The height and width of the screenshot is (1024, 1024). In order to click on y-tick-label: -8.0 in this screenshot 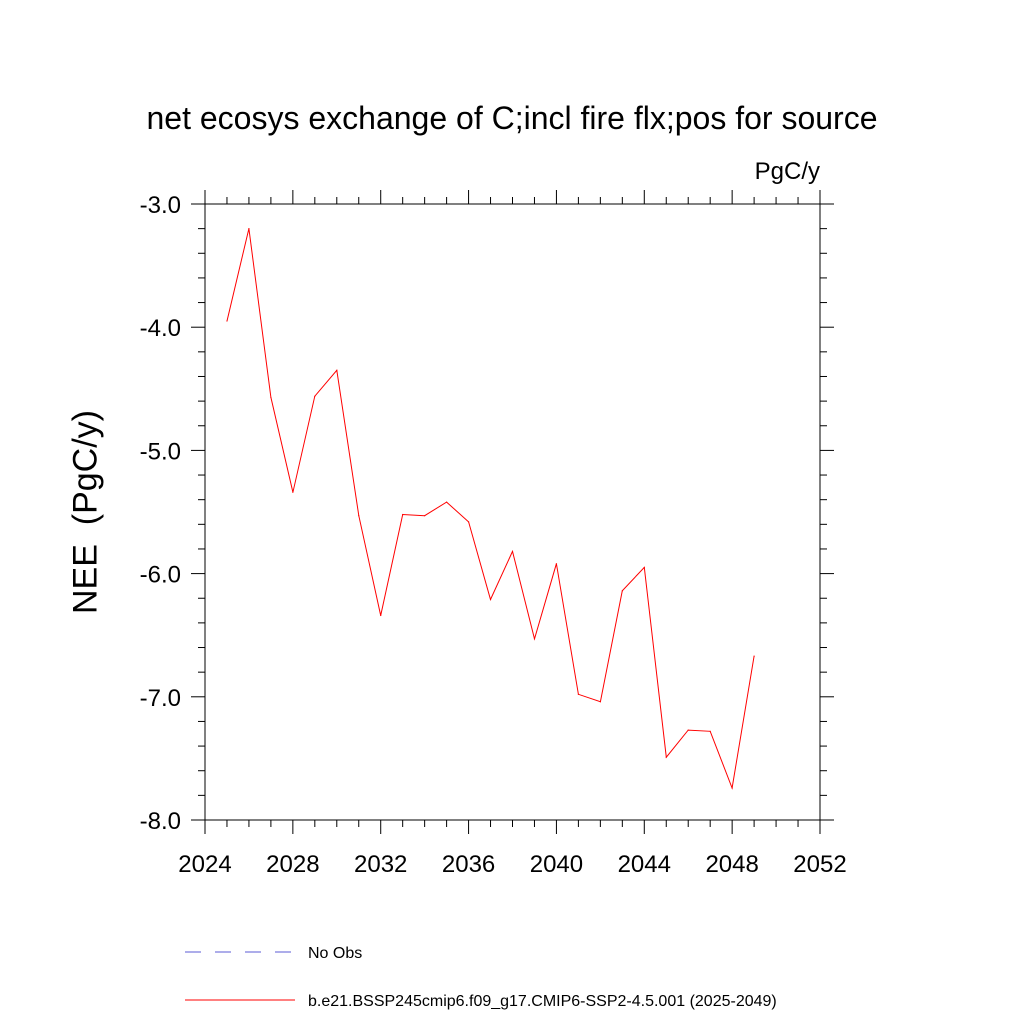, I will do `click(160, 821)`.